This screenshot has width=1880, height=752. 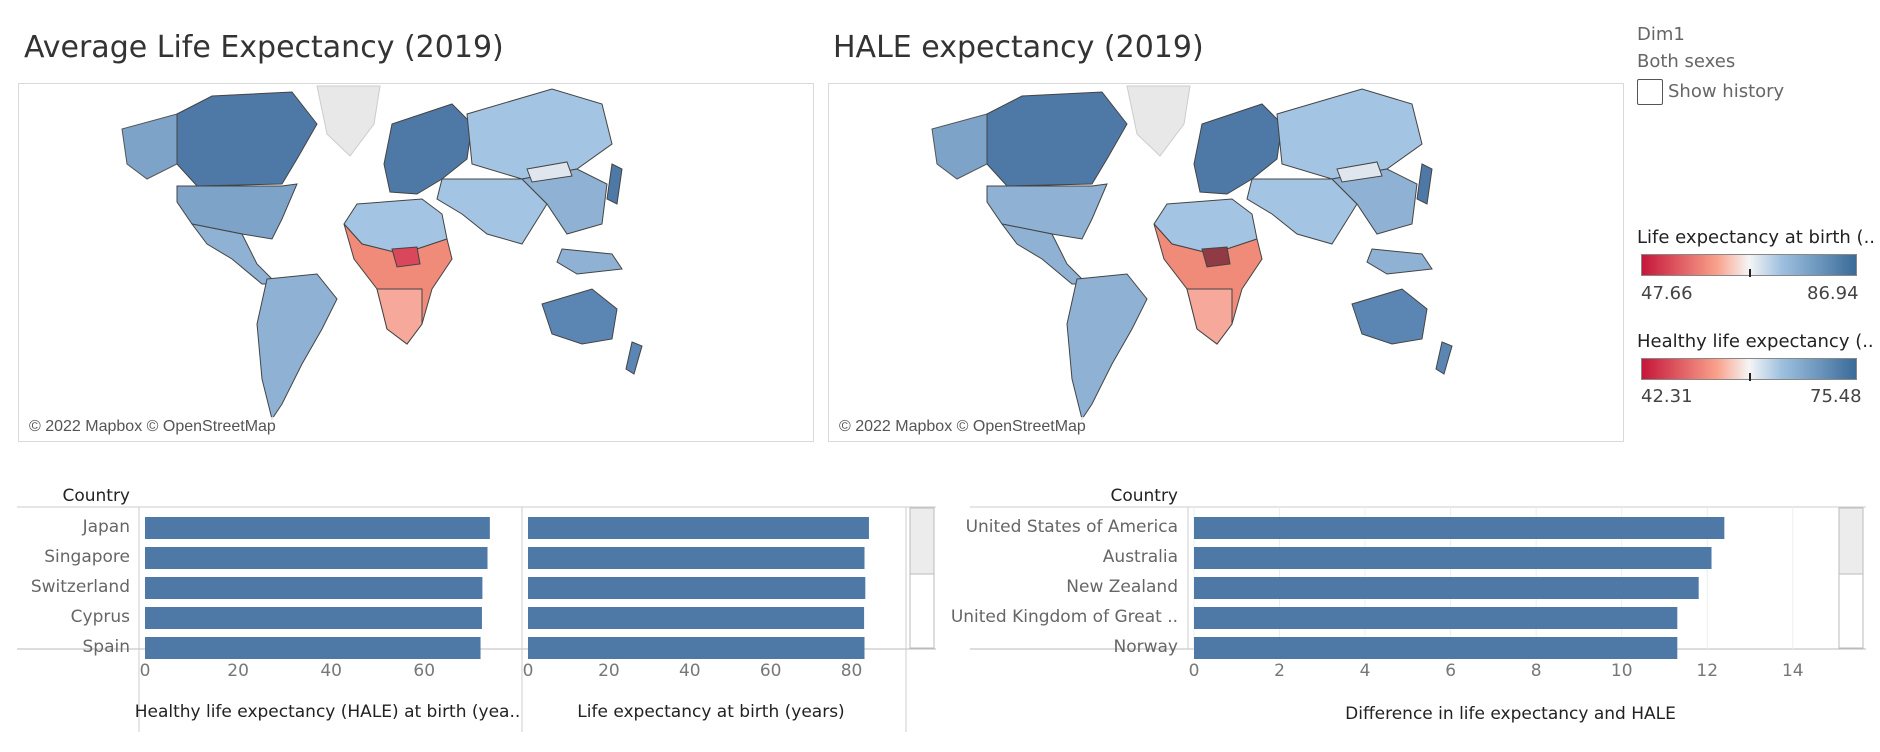 I want to click on tick-label: 10, so click(x=1622, y=671).